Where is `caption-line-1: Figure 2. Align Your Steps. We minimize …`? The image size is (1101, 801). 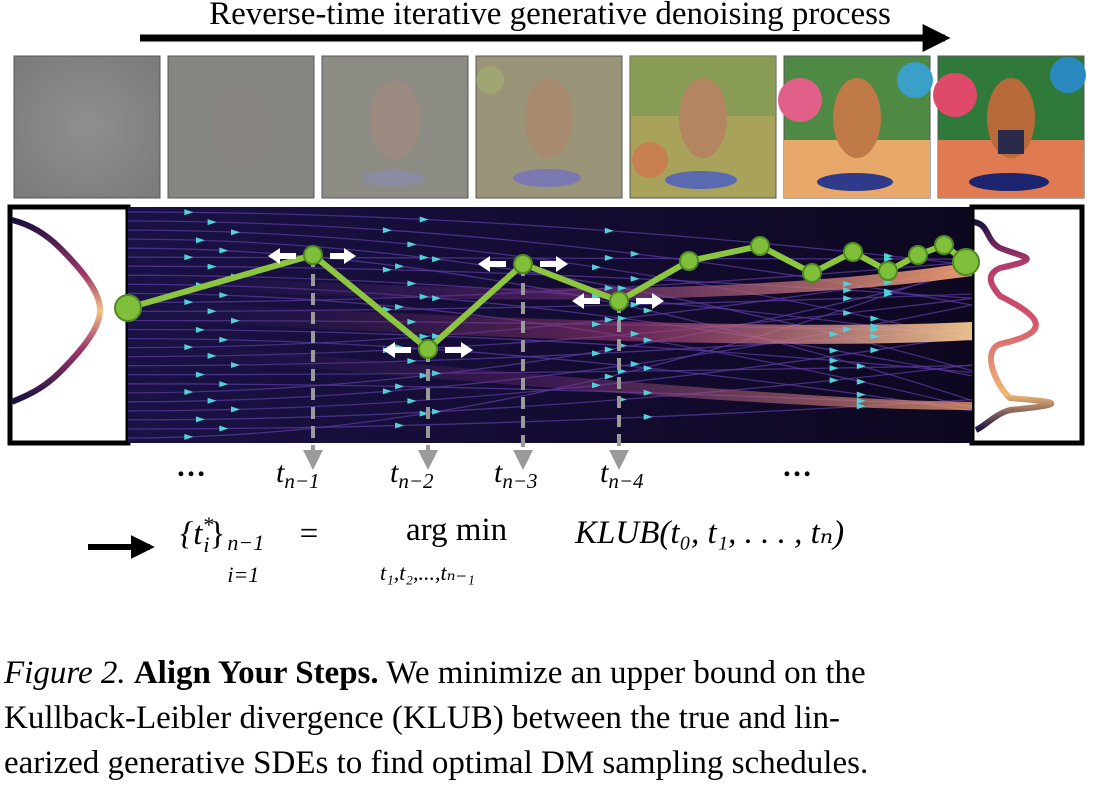
caption-line-1: Figure 2. Align Your Steps. We minimize … is located at coordinates (552, 673).